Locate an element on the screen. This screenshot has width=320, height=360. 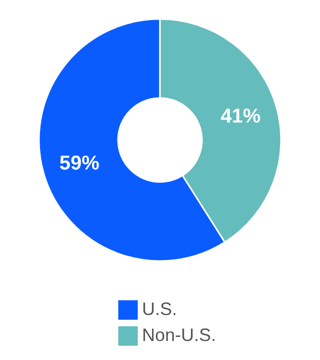
legend-label: Non-U.S. is located at coordinates (179, 335).